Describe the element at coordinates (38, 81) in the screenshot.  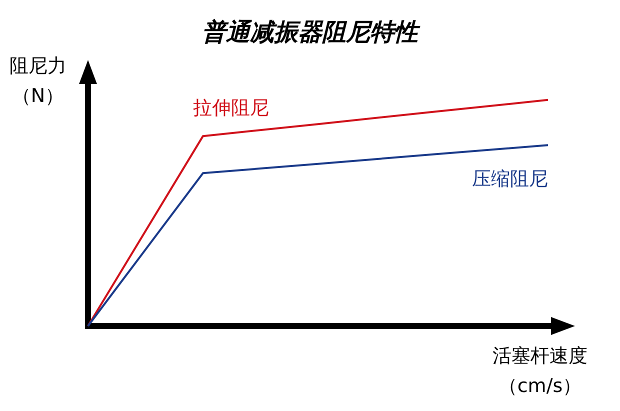
I see `y-axis-title: 阻尼力（N）` at that location.